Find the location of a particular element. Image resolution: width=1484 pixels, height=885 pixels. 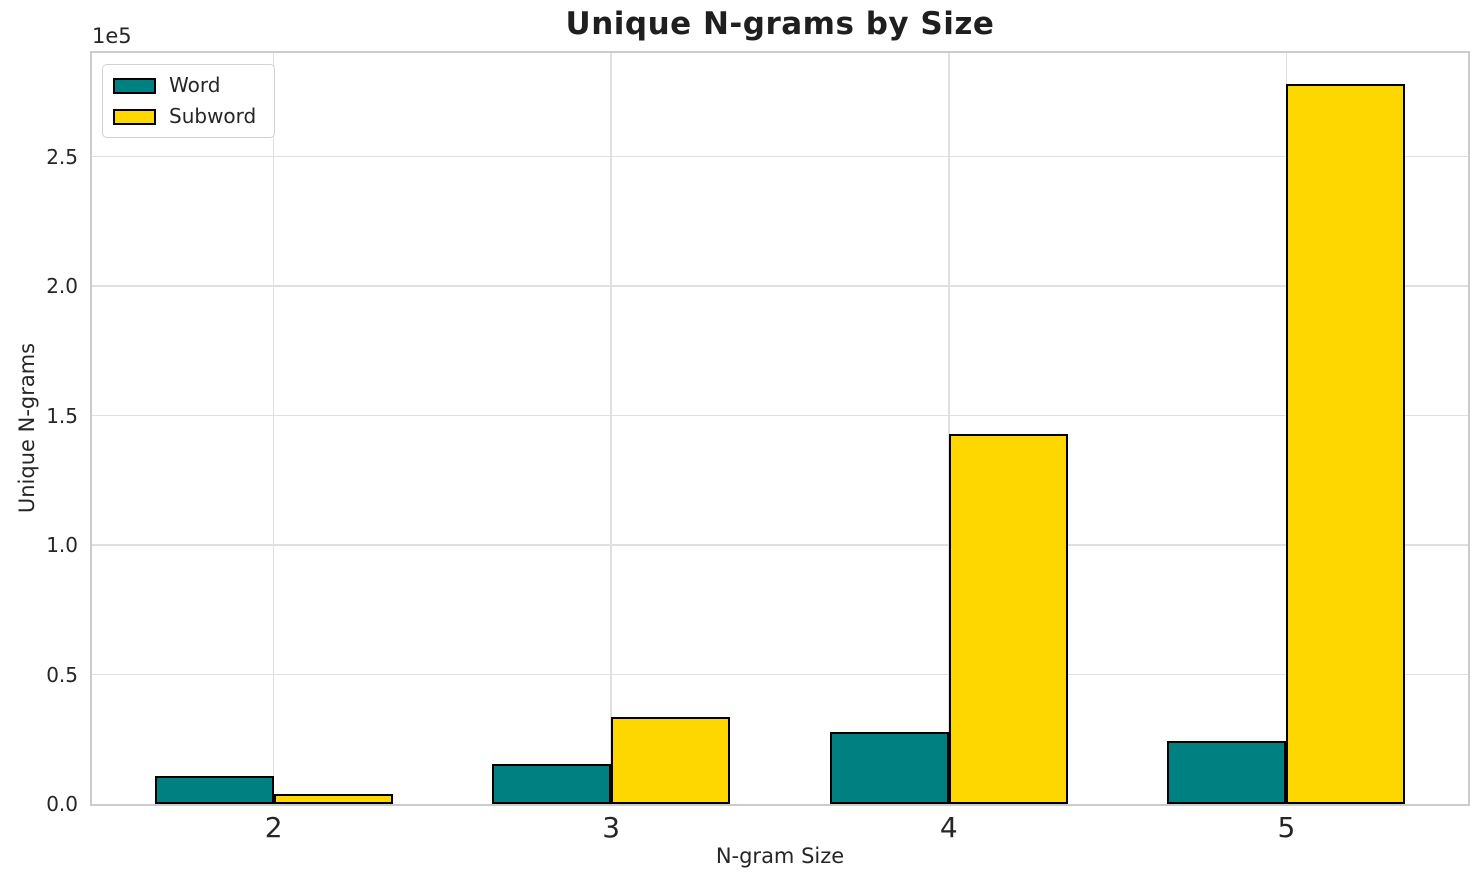

y-tick-label: 2.0 is located at coordinates (62, 286).